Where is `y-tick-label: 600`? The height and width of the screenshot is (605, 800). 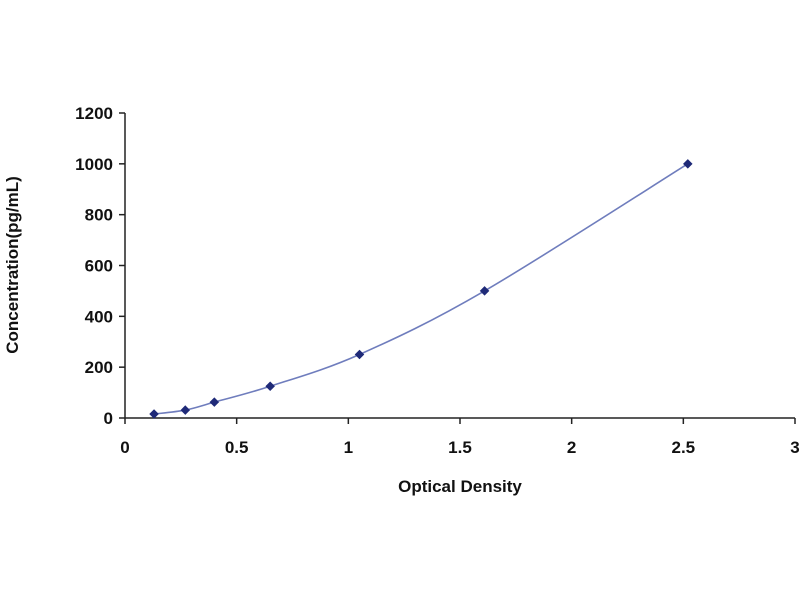 y-tick-label: 600 is located at coordinates (99, 266).